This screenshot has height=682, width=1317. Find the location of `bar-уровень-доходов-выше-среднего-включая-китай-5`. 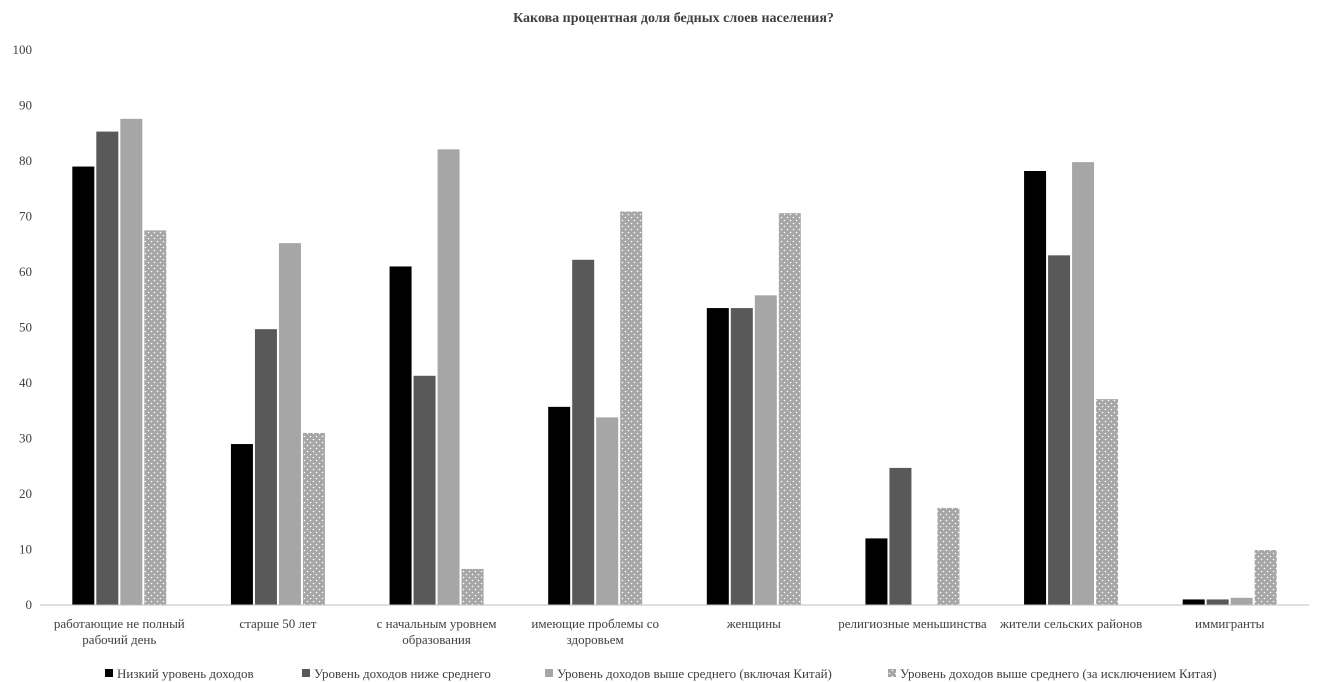

bar-уровень-доходов-выше-среднего-включая-китай-5 is located at coordinates (765, 450).